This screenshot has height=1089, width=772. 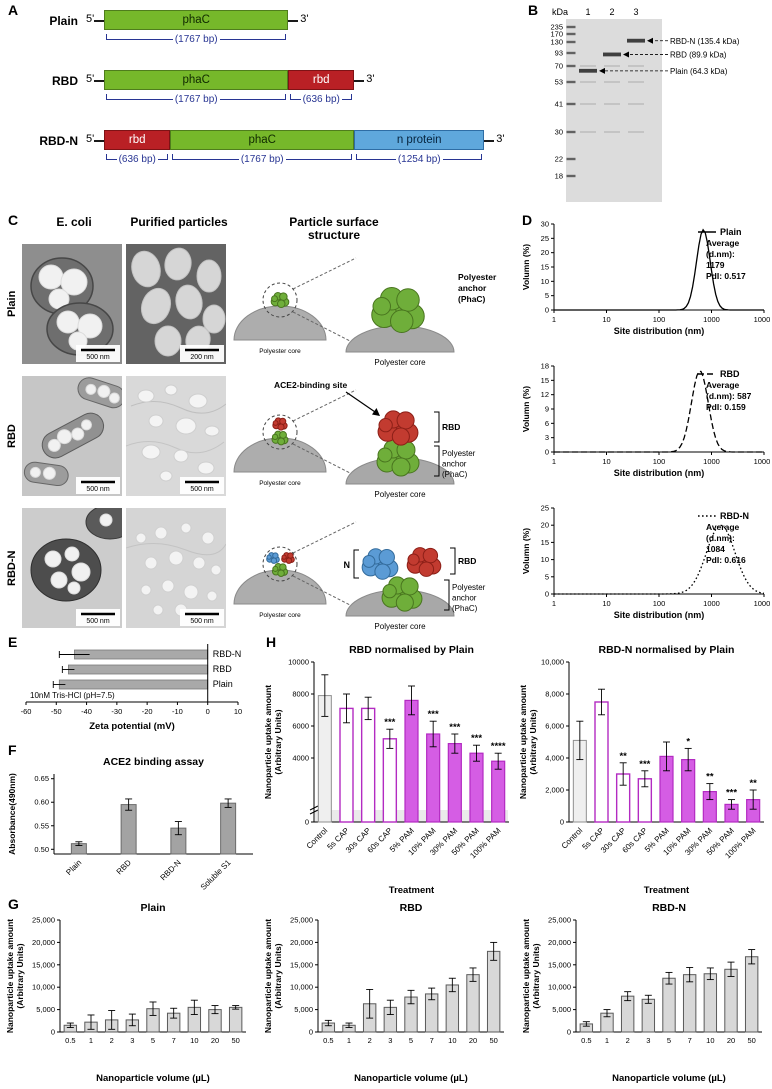 I want to click on debris-wisp, so click(x=176, y=549).